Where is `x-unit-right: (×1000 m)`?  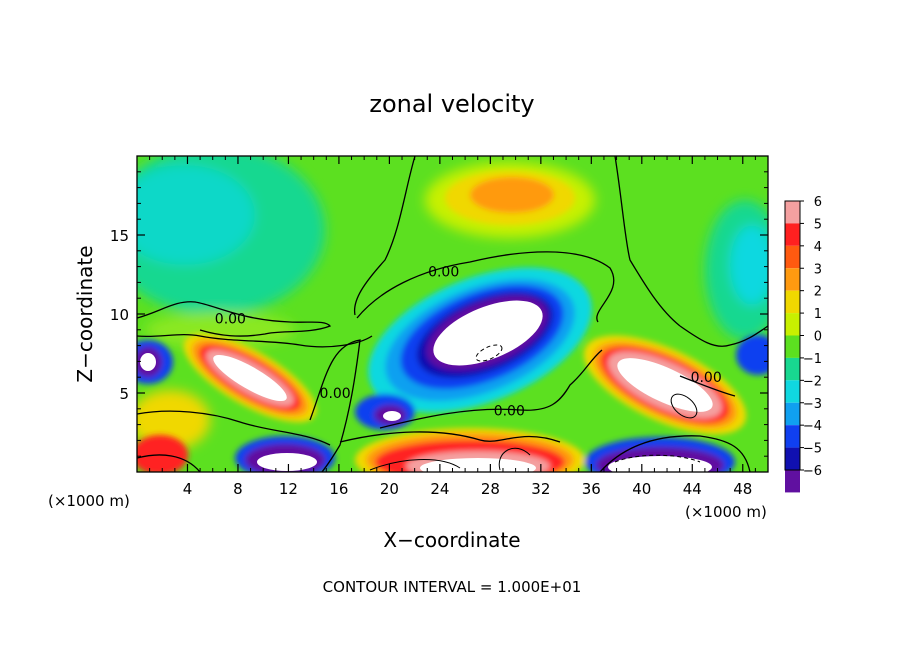
x-unit-right: (×1000 m) is located at coordinates (726, 512).